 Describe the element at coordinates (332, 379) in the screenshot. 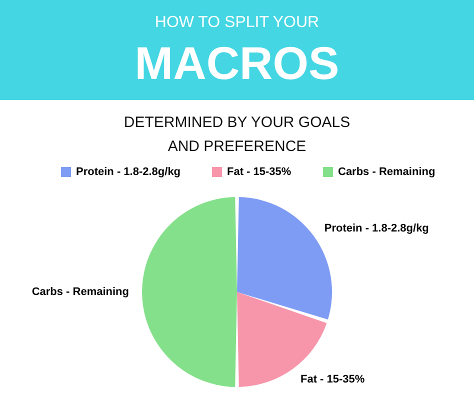

I see `slice-label: Fat - 15-35%` at that location.